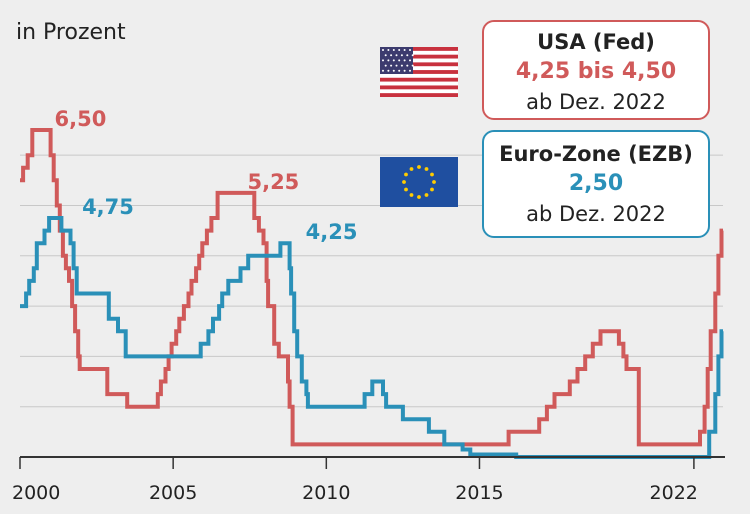  What do you see at coordinates (71, 32) in the screenshot?
I see `unit-label: in Prozent` at bounding box center [71, 32].